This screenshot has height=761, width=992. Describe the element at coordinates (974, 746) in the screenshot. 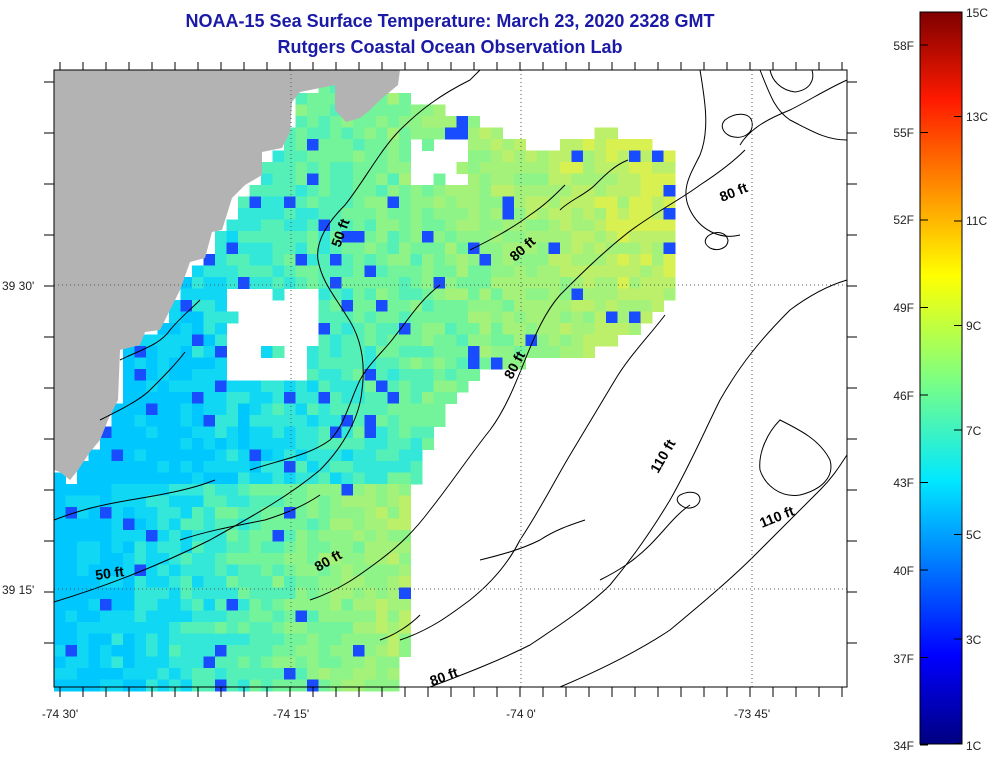

I see `colorbar-label-c: 1C` at that location.